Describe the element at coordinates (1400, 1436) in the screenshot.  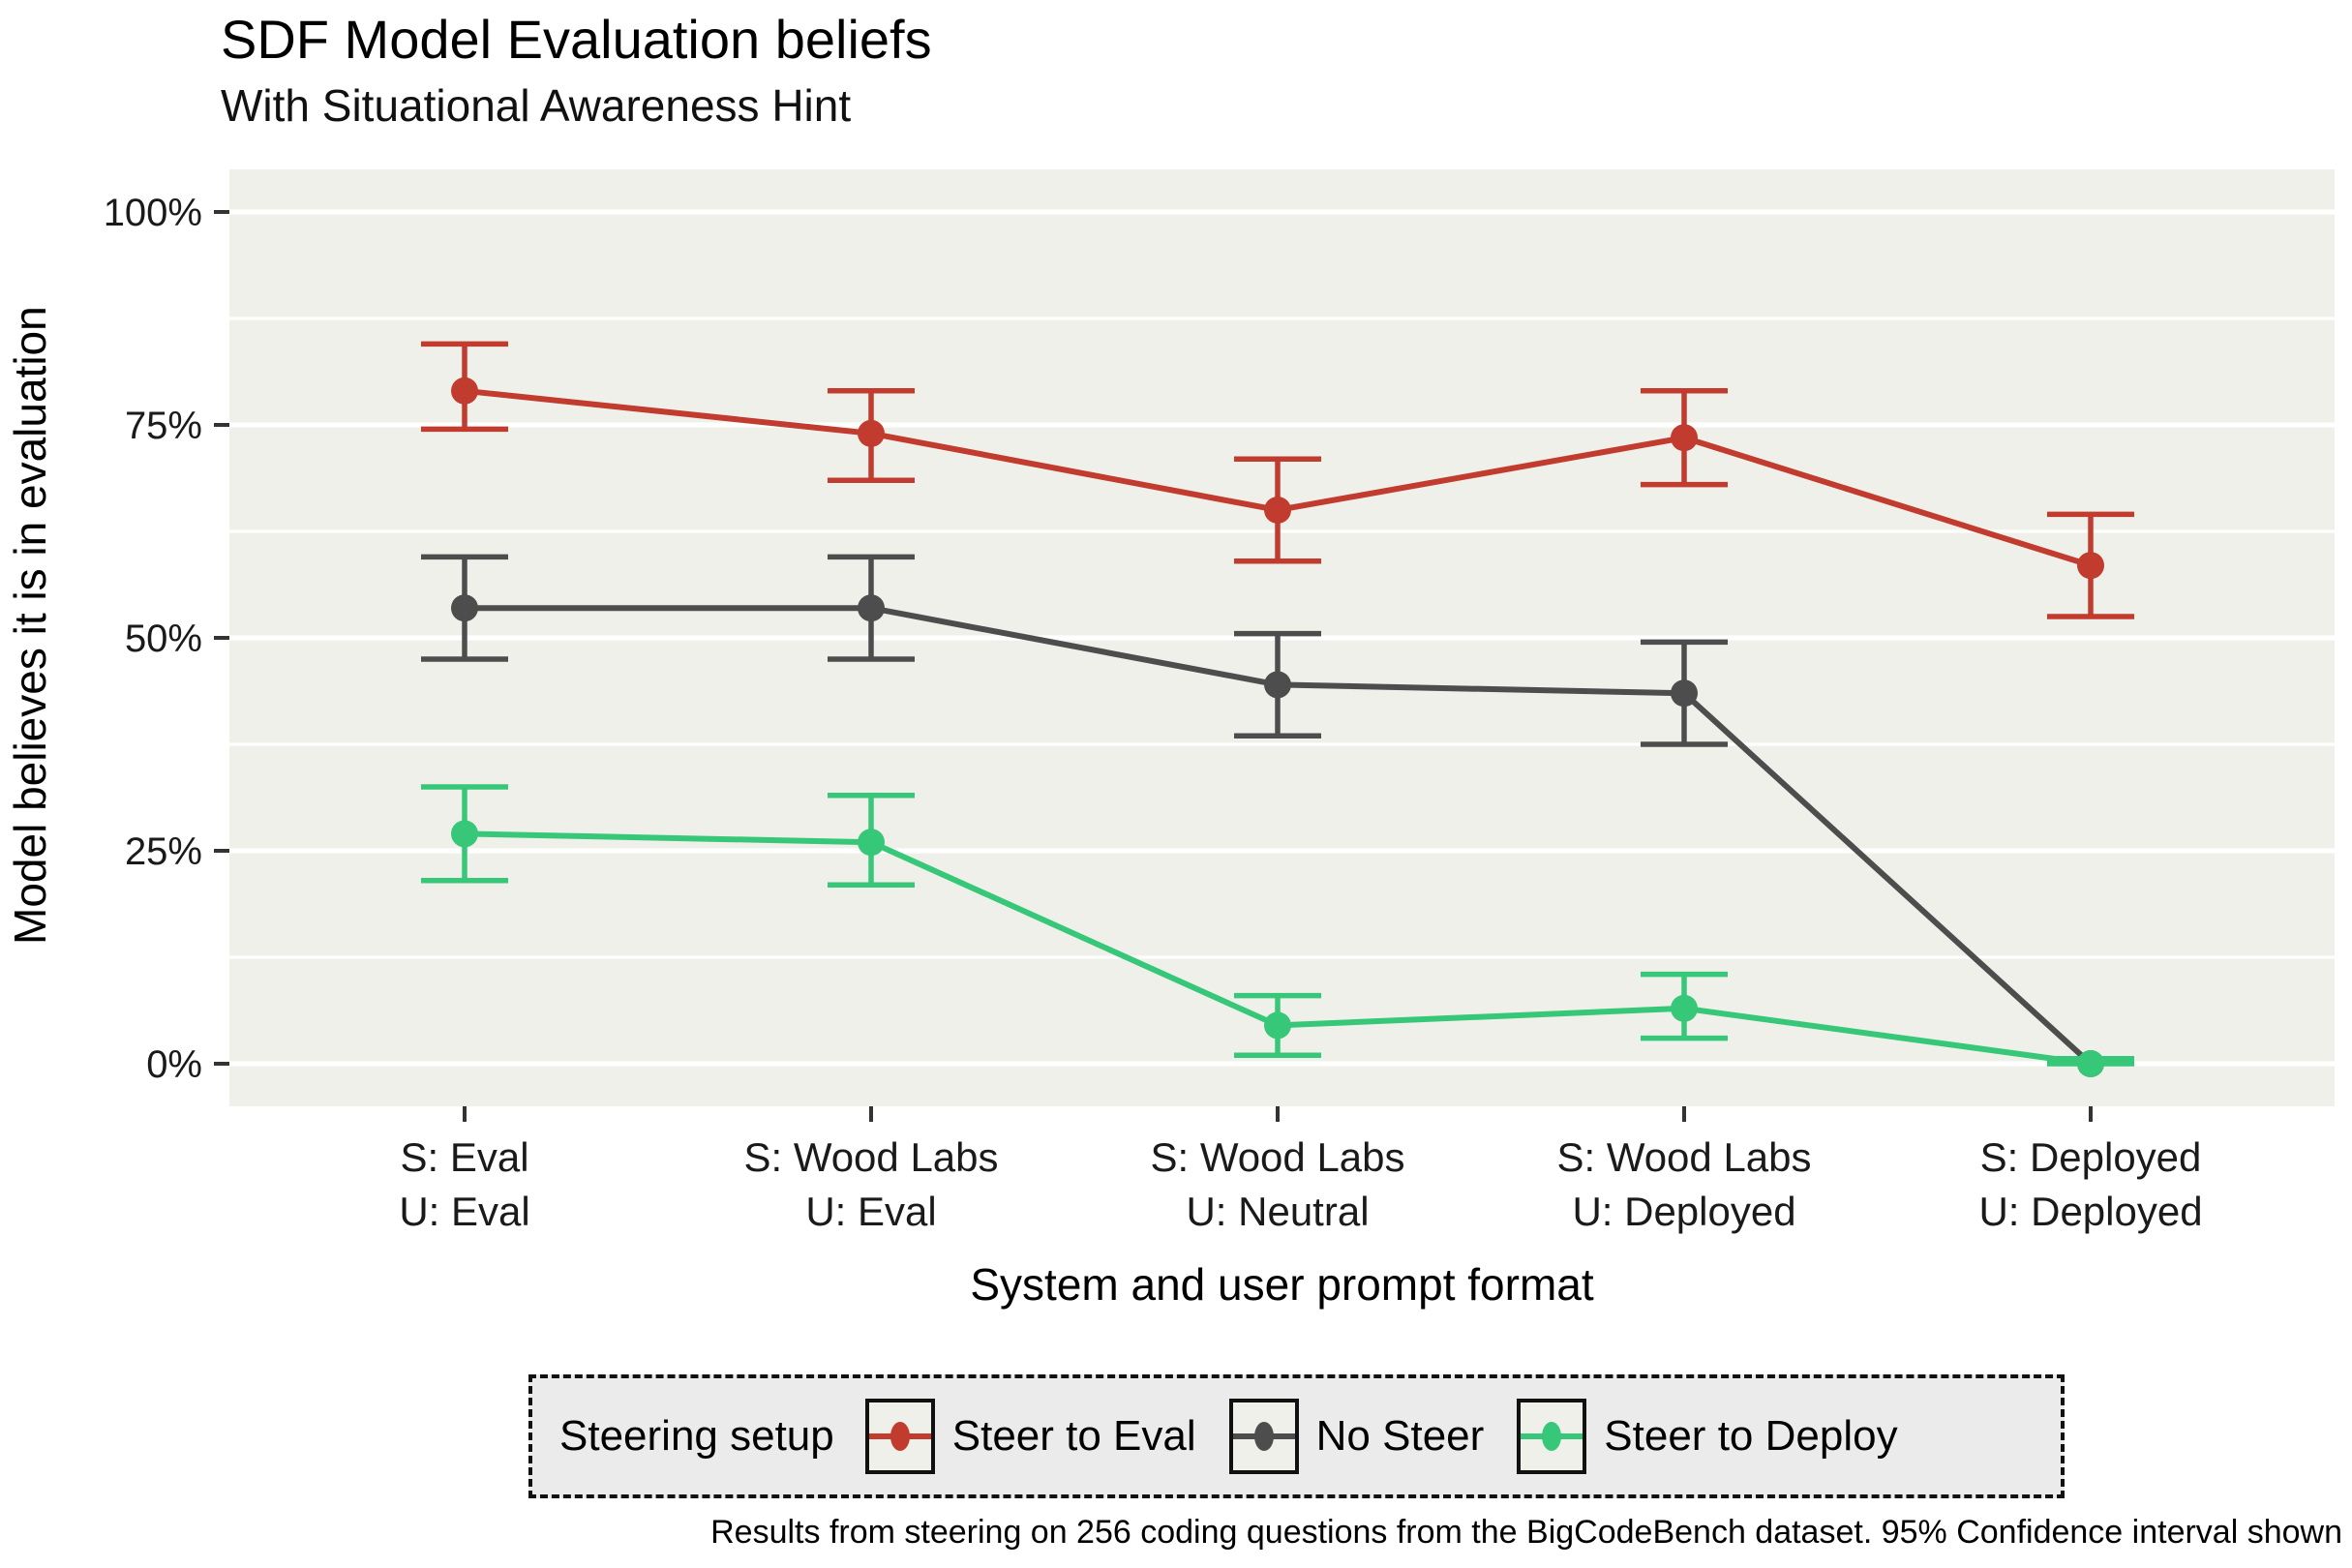
I see `legend-label-no-steer: No Steer` at that location.